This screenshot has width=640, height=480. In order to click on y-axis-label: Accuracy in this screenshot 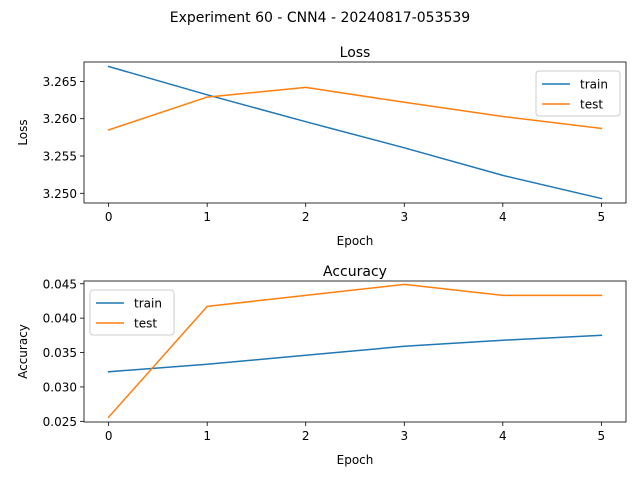, I will do `click(23, 351)`.